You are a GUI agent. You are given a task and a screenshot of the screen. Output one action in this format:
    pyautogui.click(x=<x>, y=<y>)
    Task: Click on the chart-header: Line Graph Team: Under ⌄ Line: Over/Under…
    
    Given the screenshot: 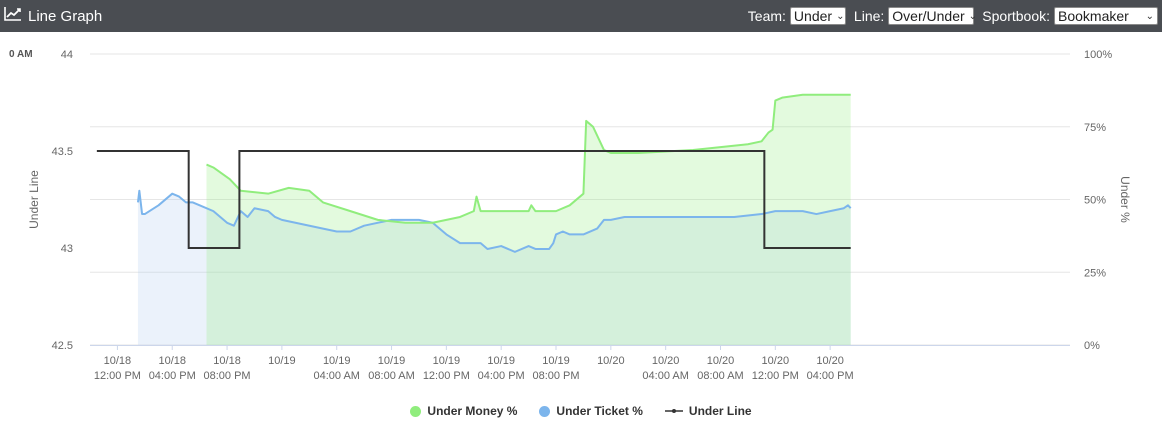 What is the action you would take?
    pyautogui.click(x=581, y=16)
    